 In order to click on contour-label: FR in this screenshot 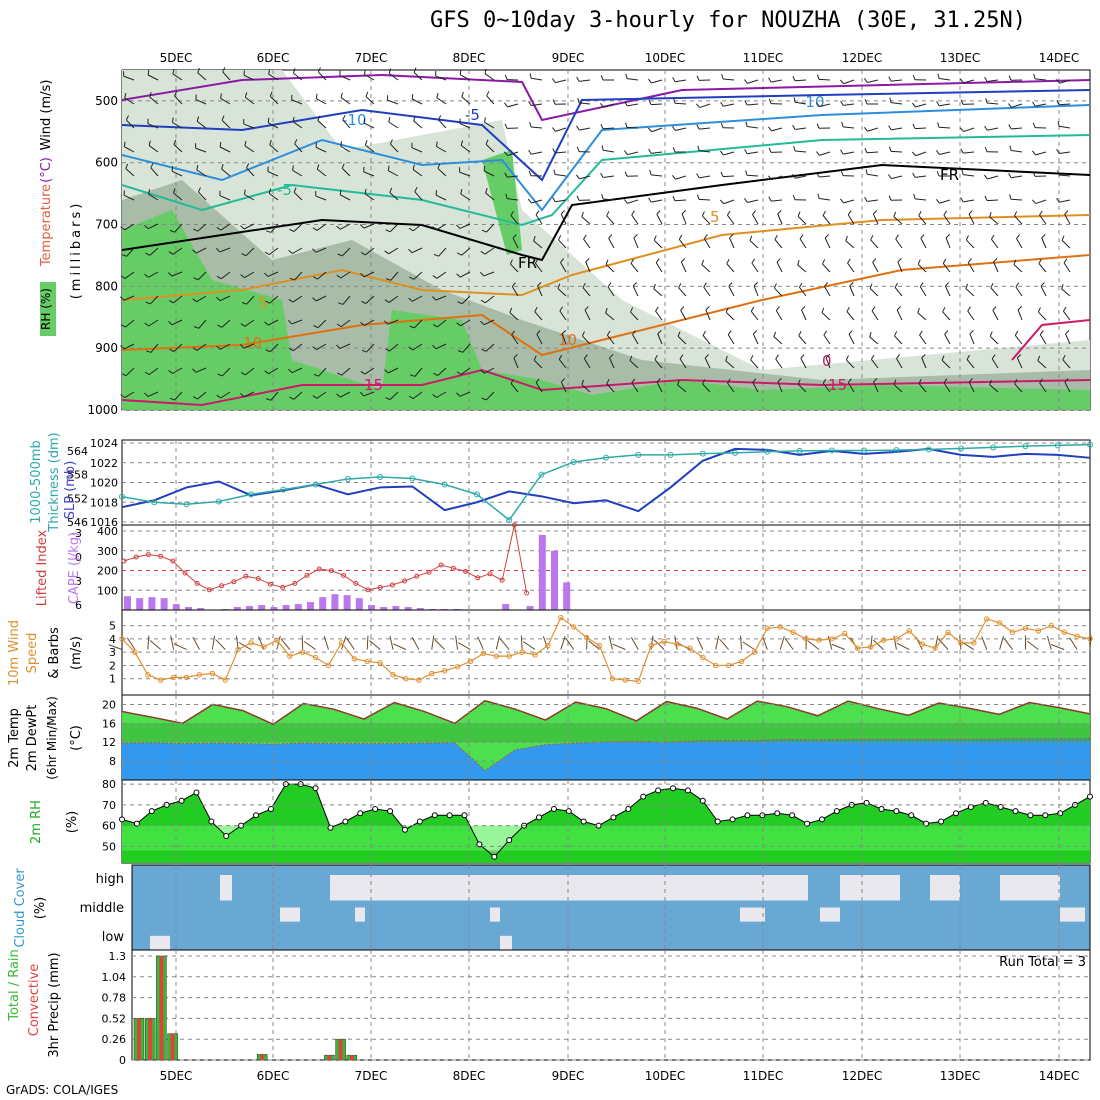, I will do `click(527, 263)`.